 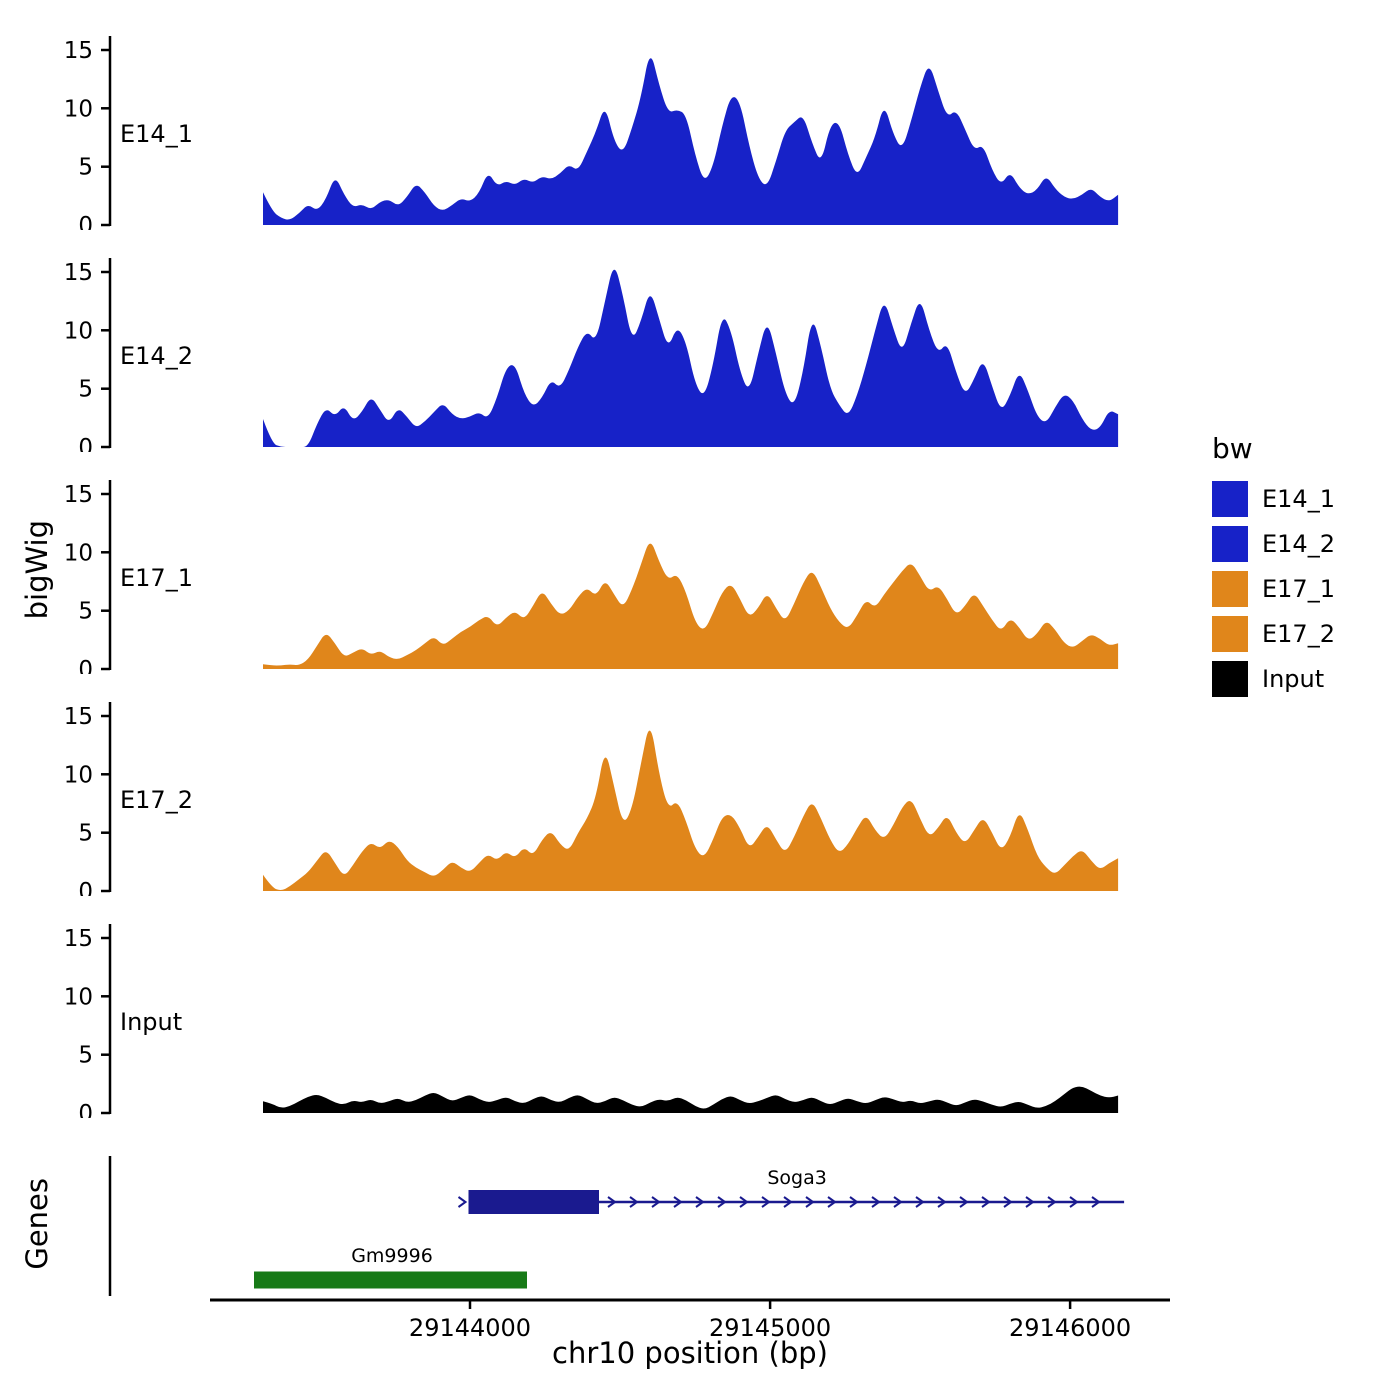 What do you see at coordinates (470, 1328) in the screenshot?
I see `x-tick-label: 29144000` at bounding box center [470, 1328].